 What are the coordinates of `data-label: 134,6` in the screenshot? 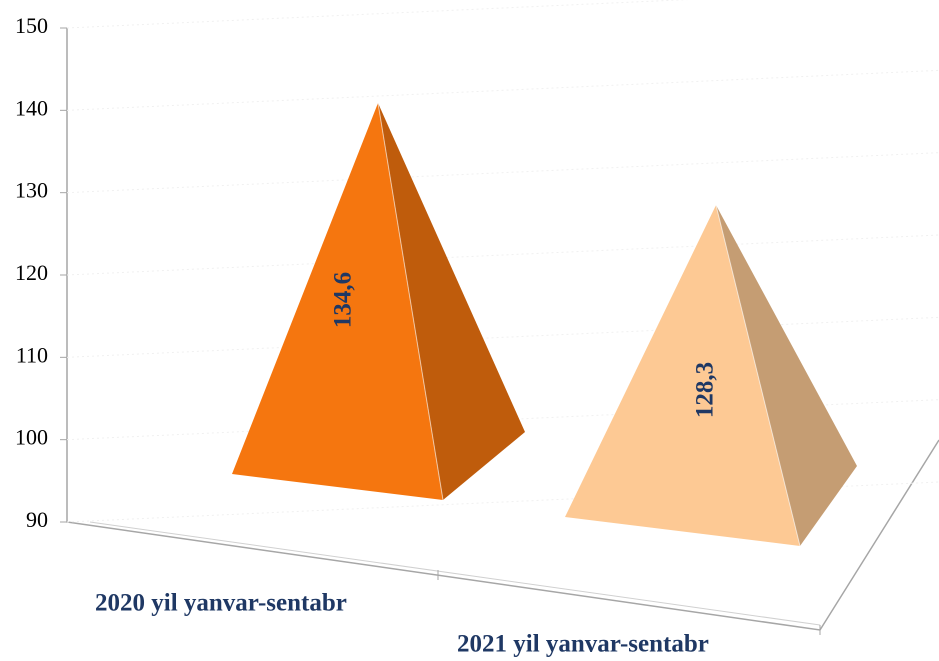 It's located at (343, 300).